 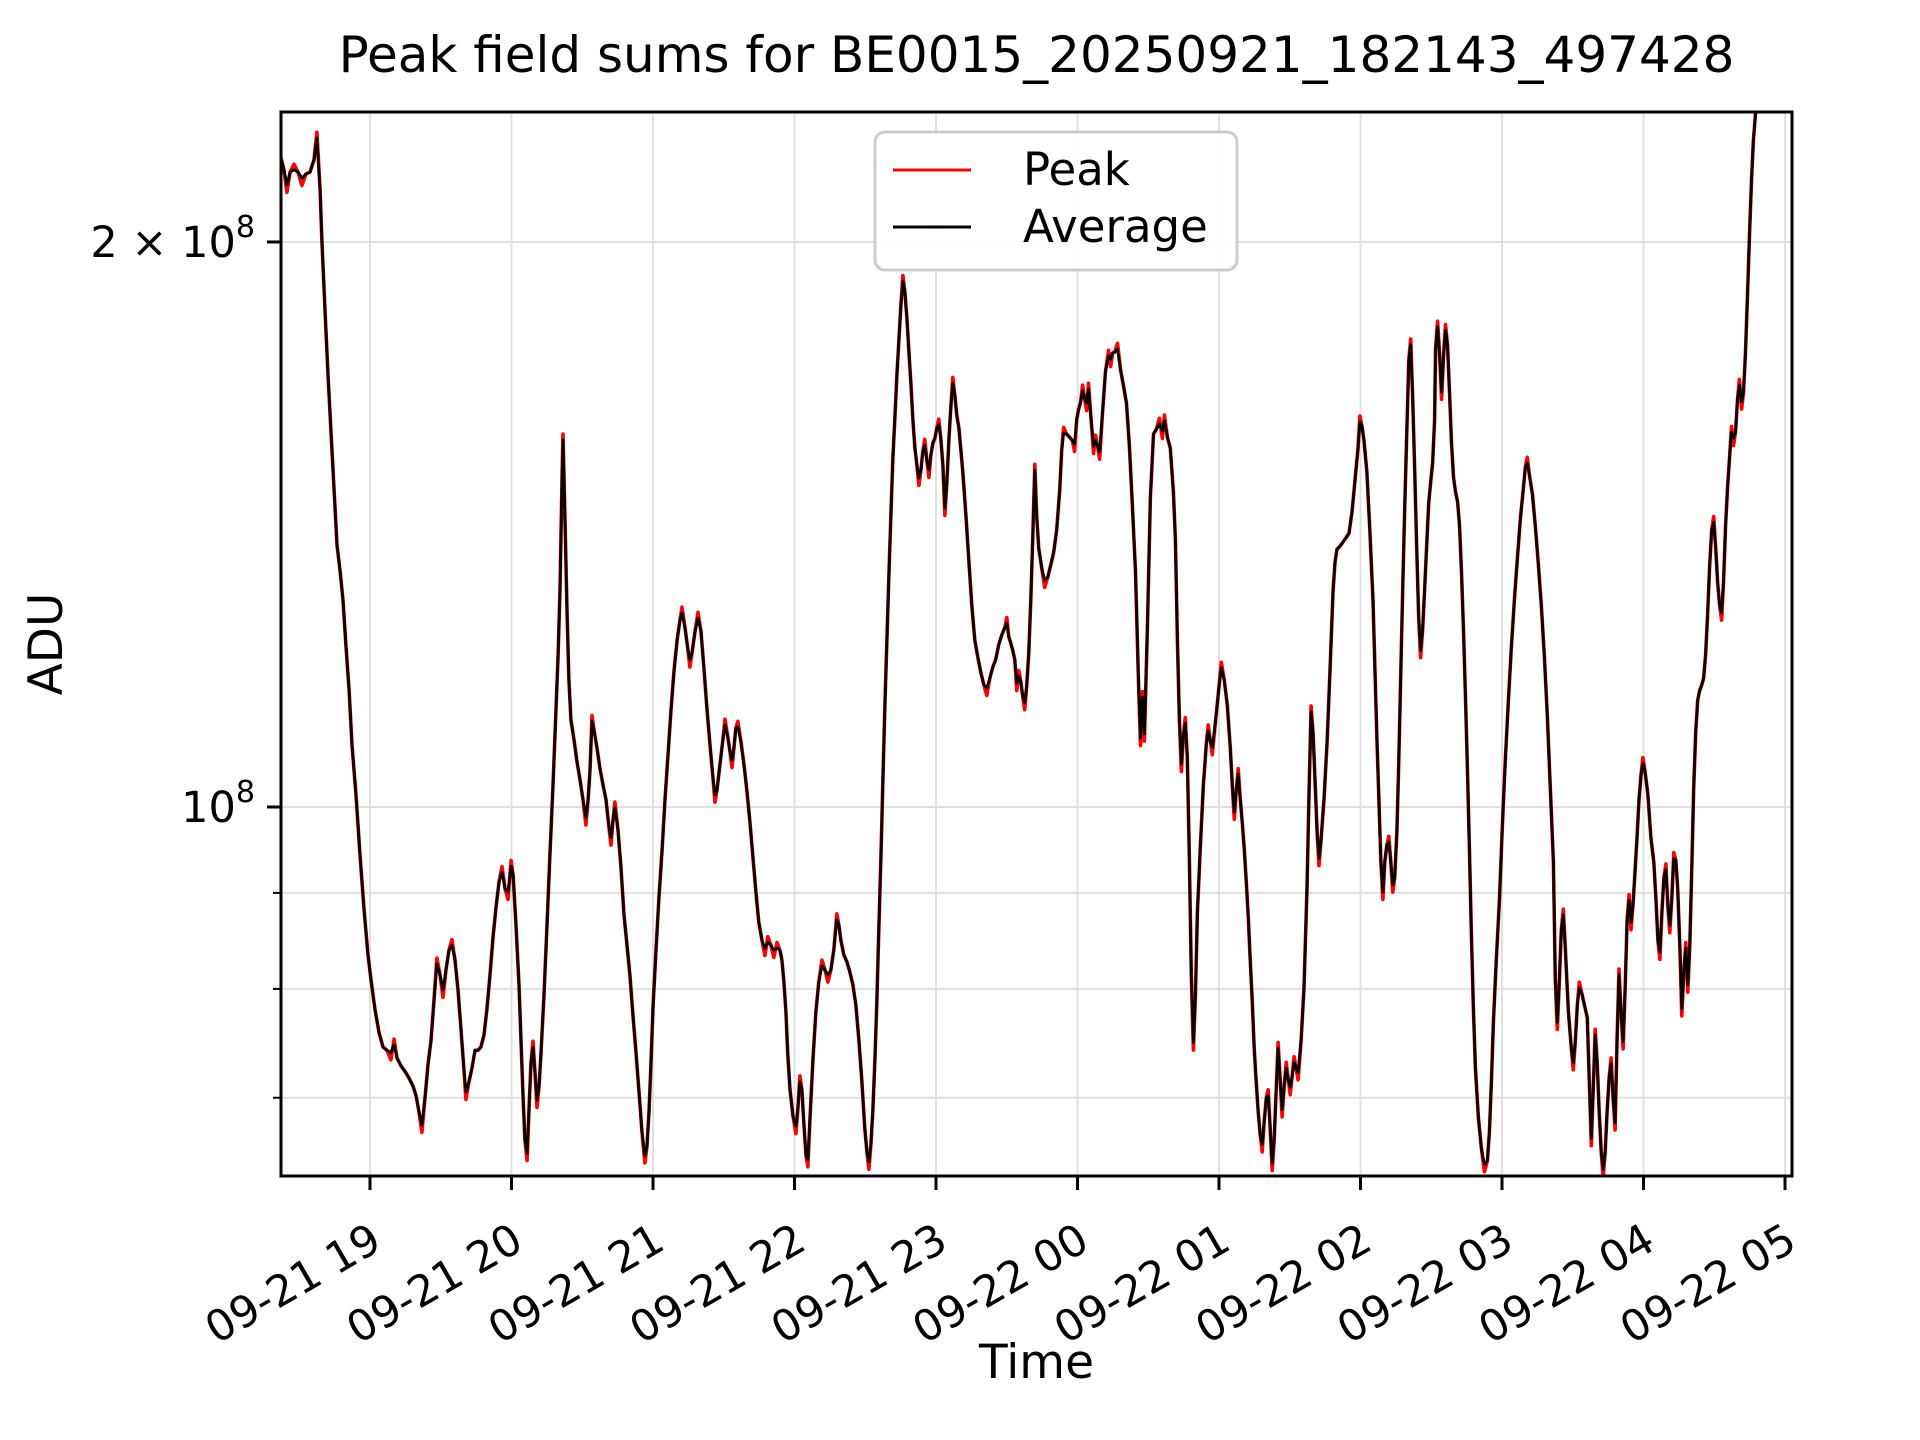 What do you see at coordinates (218, 804) in the screenshot?
I see `y-tick-label: 108` at bounding box center [218, 804].